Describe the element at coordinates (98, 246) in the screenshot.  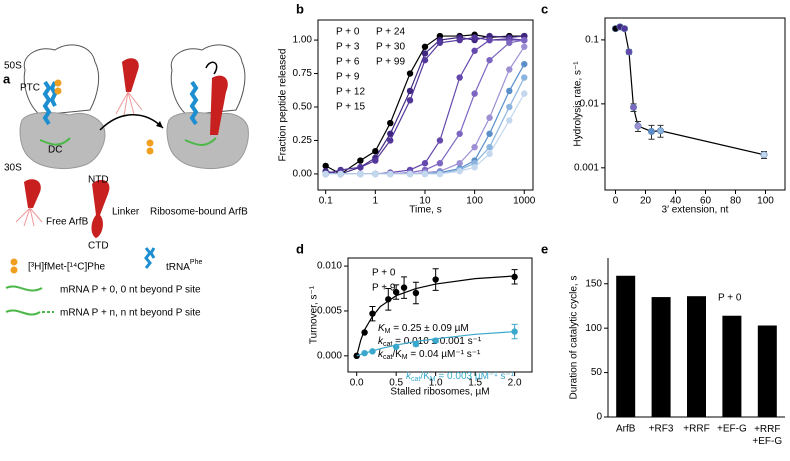
I see `label: CTD` at that location.